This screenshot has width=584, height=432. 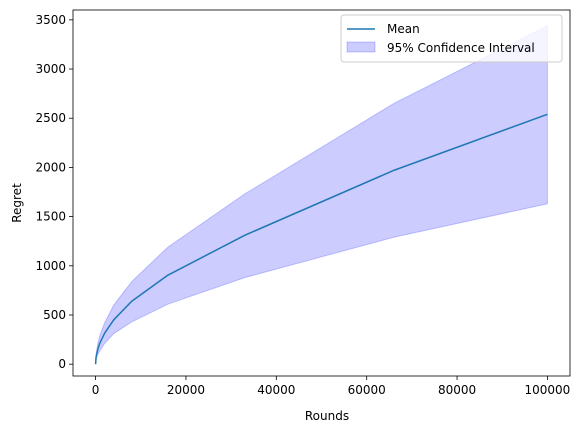 I want to click on x-tick-label: 100000, so click(x=548, y=390).